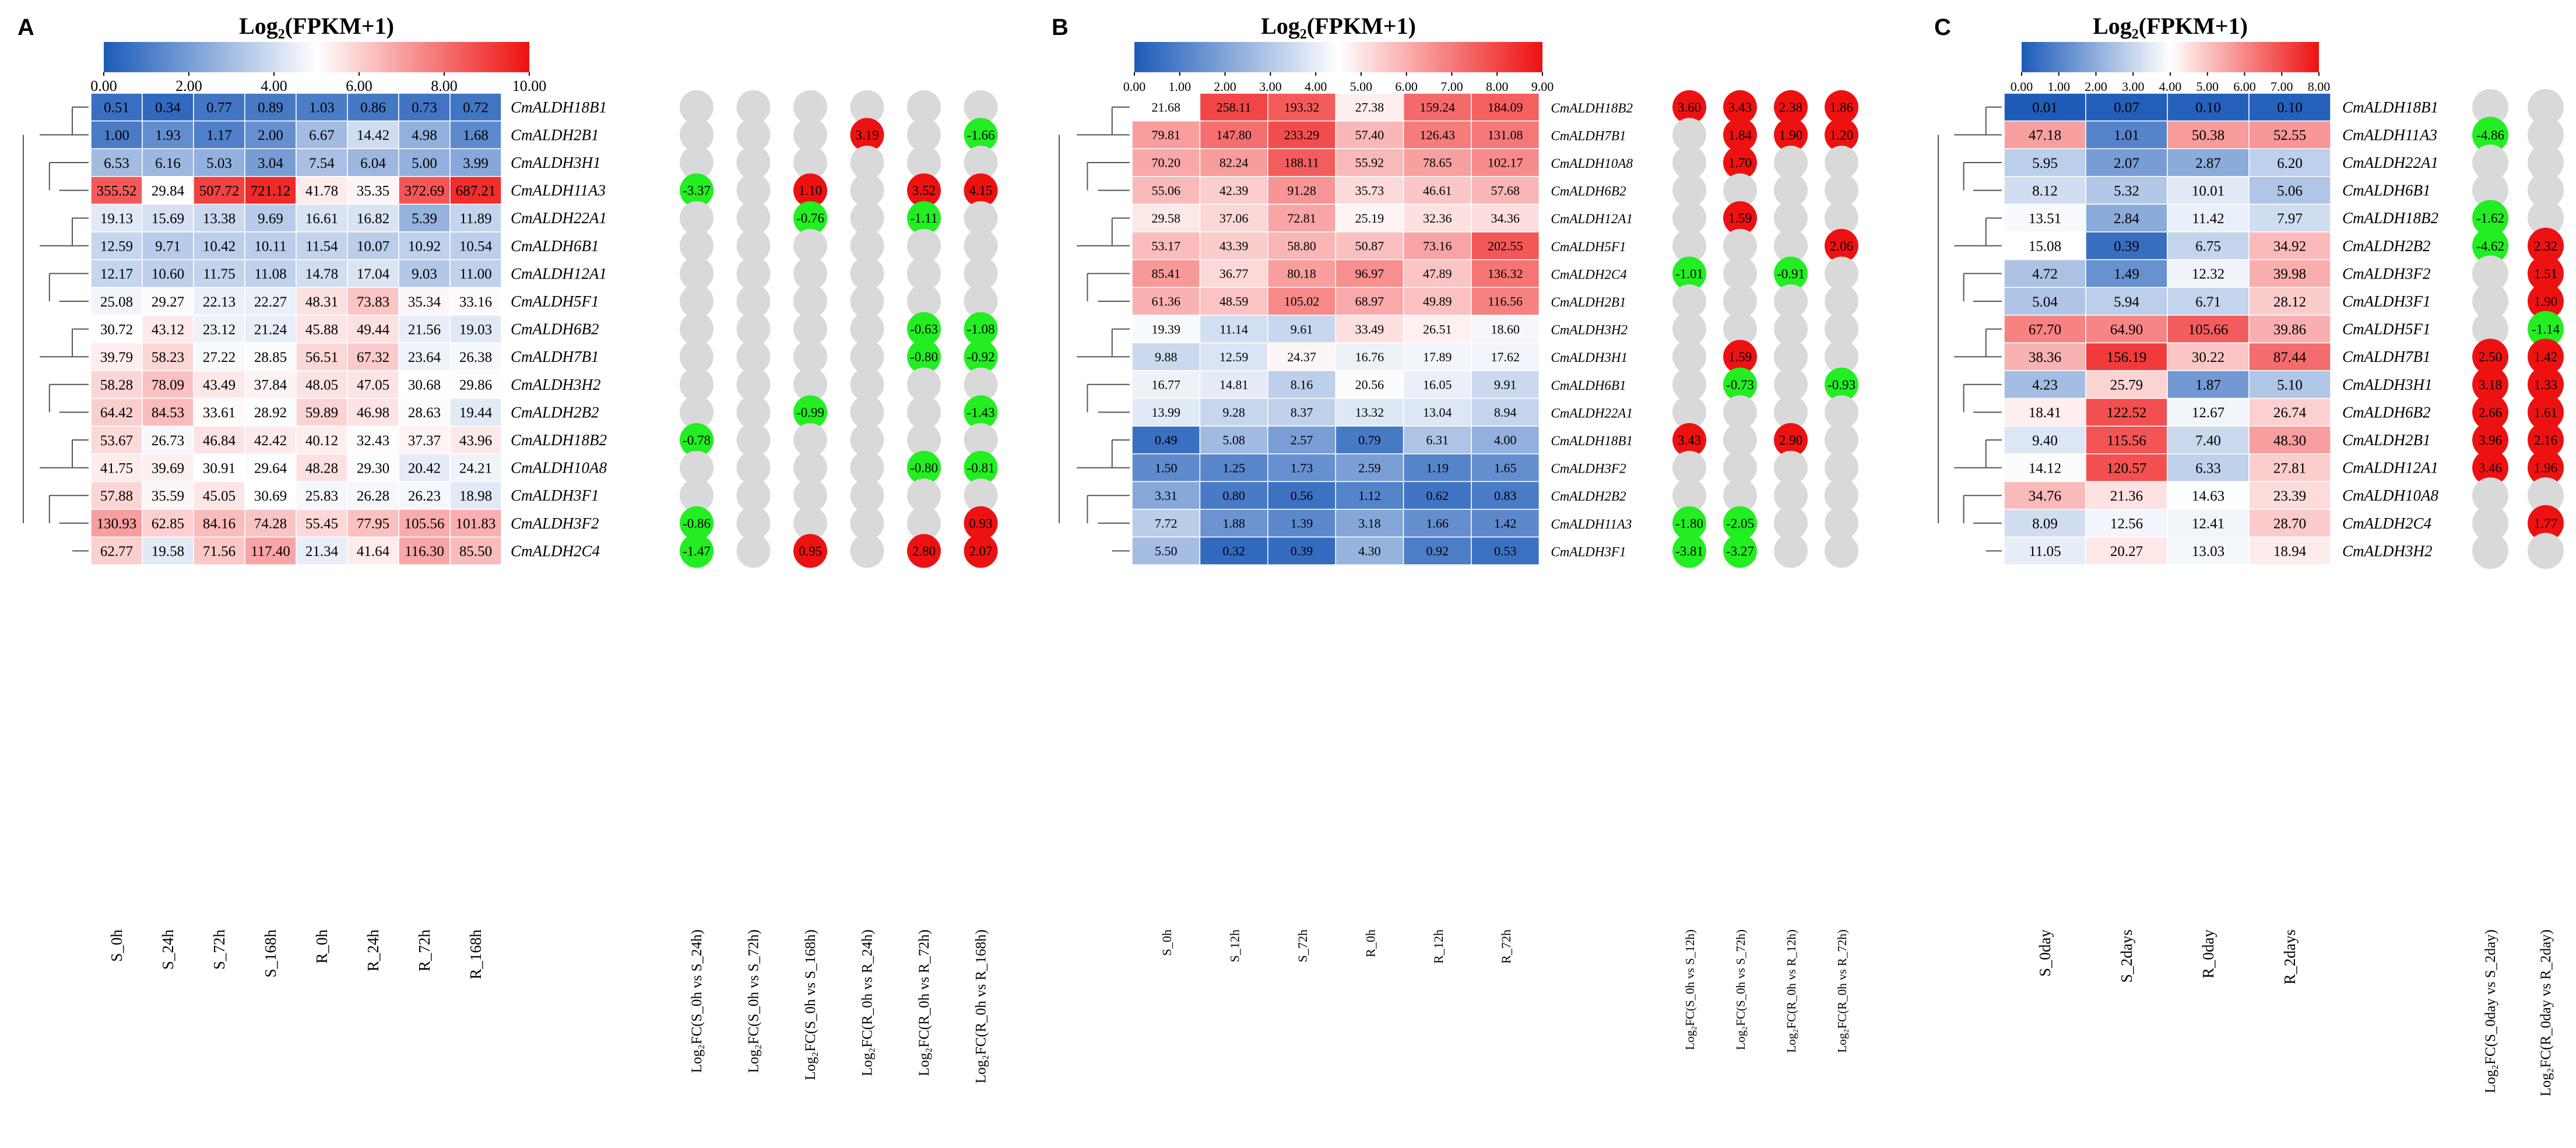  I want to click on cell-value: 0.07, so click(2126, 108).